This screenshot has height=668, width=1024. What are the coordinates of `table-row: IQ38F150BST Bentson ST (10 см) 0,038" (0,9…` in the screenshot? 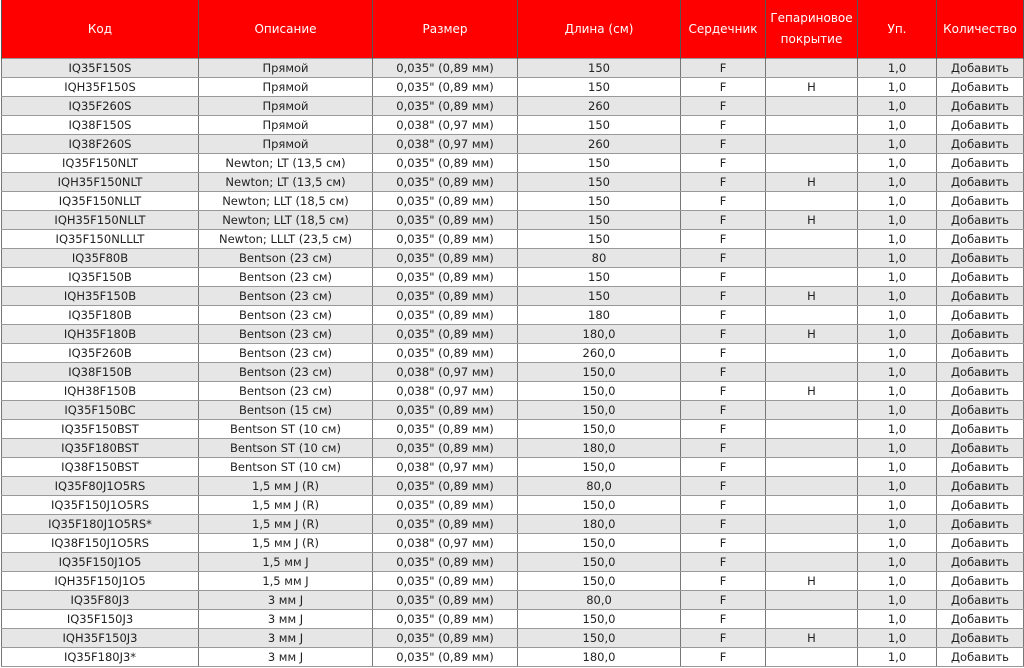 It's located at (512, 467).